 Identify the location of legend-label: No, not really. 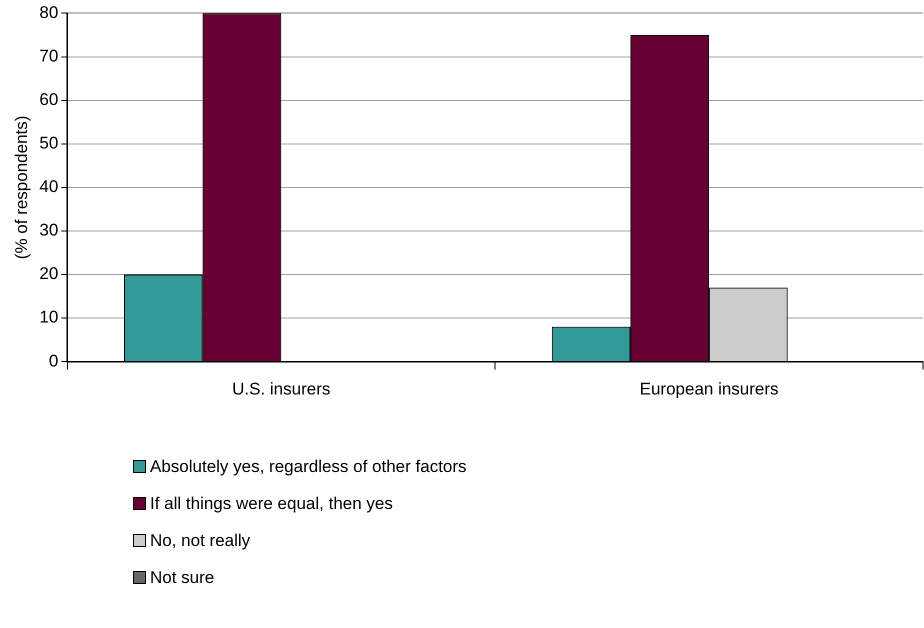
(200, 541).